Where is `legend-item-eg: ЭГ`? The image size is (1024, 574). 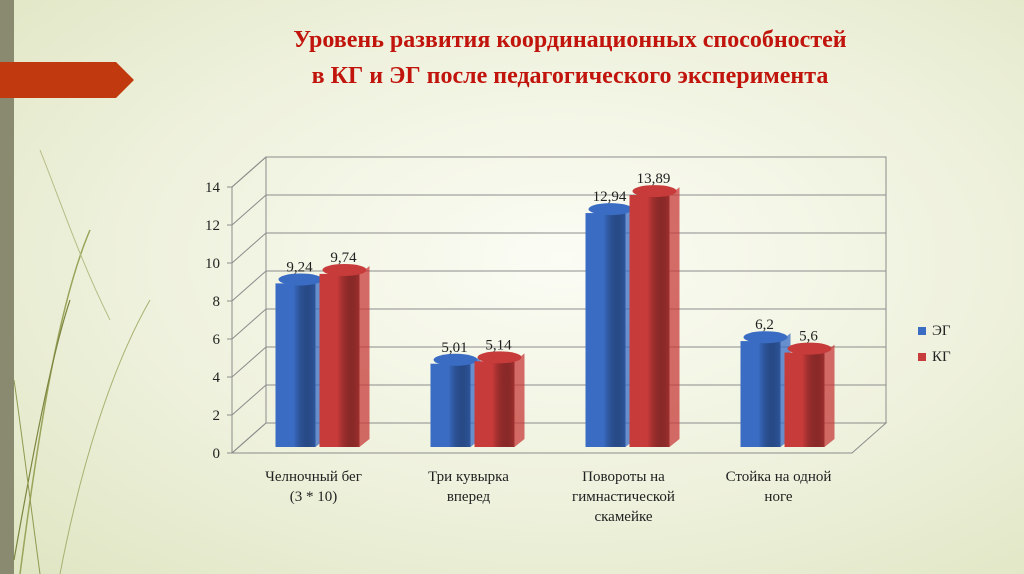
legend-item-eg: ЭГ is located at coordinates (934, 331).